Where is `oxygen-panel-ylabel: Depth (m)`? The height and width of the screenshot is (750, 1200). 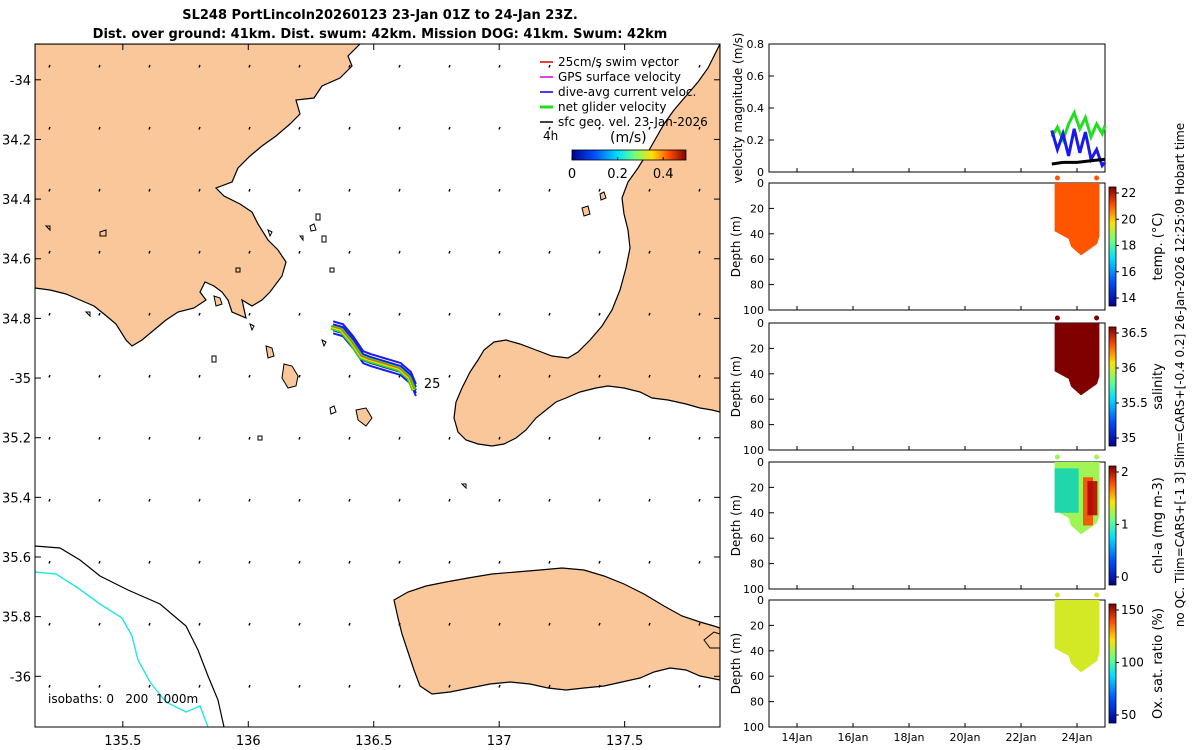
oxygen-panel-ylabel: Depth (m) is located at coordinates (736, 663).